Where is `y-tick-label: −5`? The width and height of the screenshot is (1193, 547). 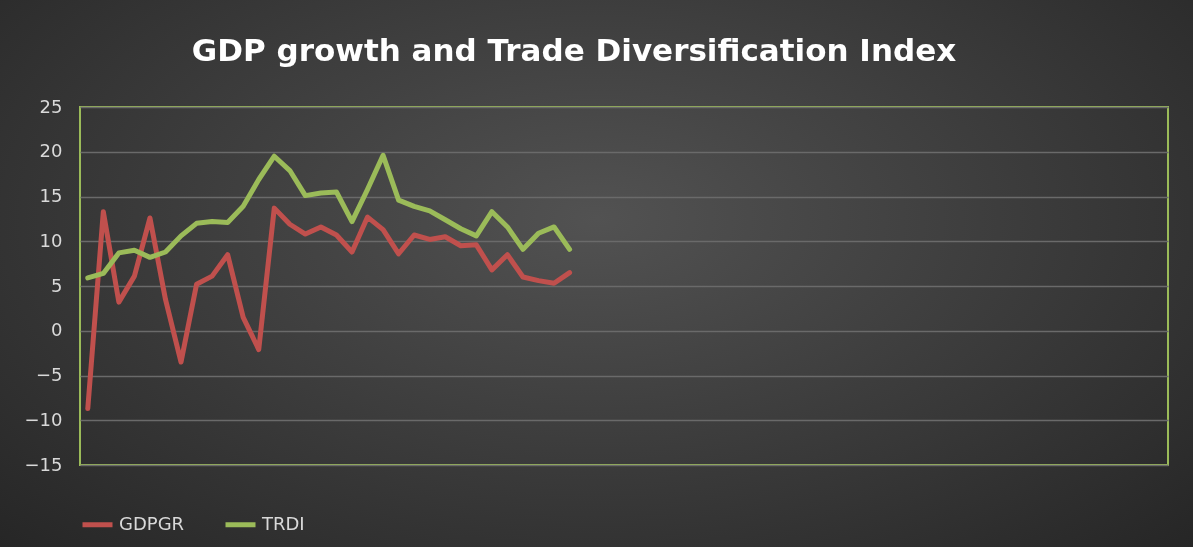
y-tick-label: −5 is located at coordinates (49, 374).